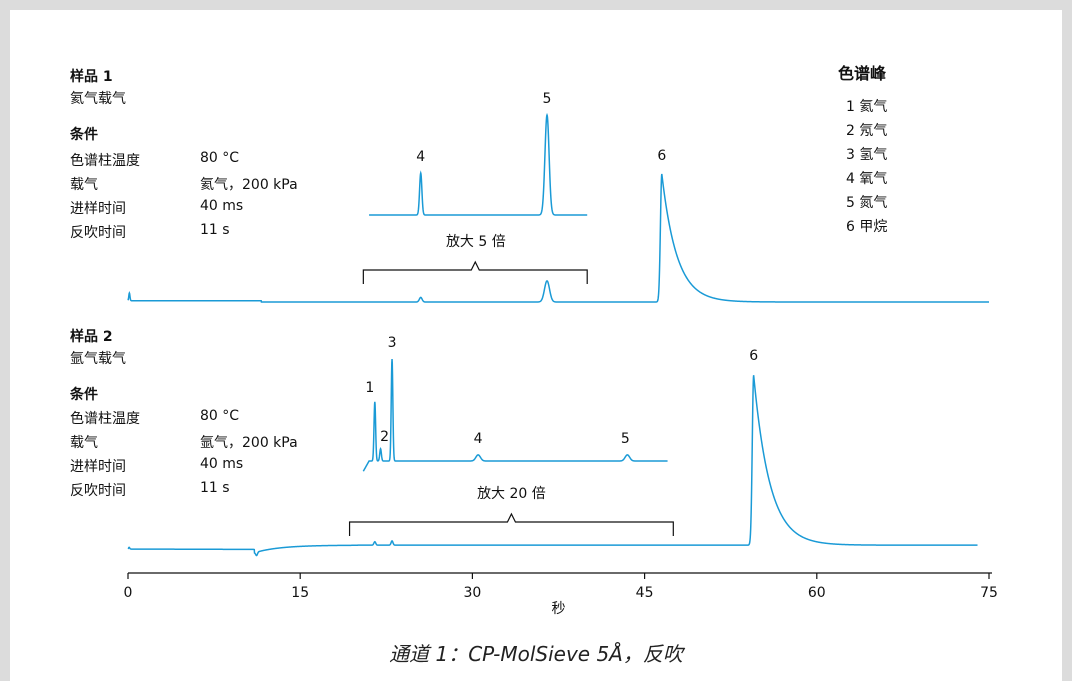 The width and height of the screenshot is (1072, 681). What do you see at coordinates (817, 593) in the screenshot?
I see `x-tick-label: 60` at bounding box center [817, 593].